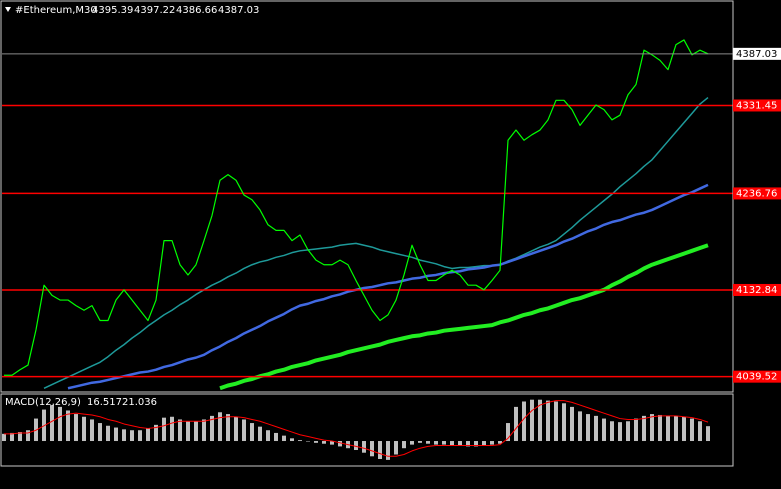 This screenshot has width=781, height=489. Describe the element at coordinates (56, 10) in the screenshot. I see `symbol-title: #Ethereum,M30` at that location.